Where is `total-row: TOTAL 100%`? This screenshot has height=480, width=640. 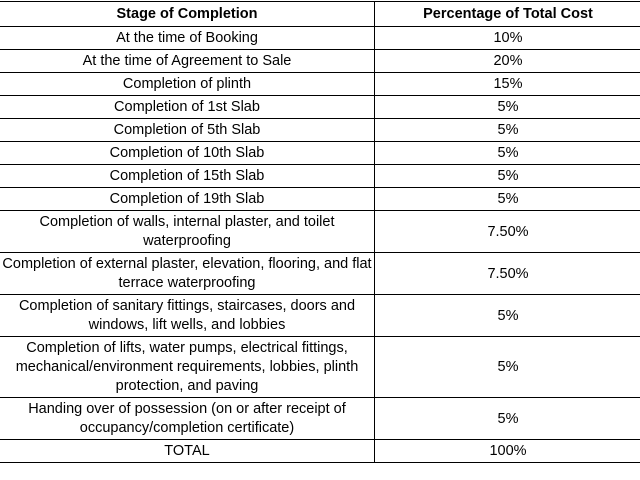 total-row: TOTAL 100% is located at coordinates (320, 451).